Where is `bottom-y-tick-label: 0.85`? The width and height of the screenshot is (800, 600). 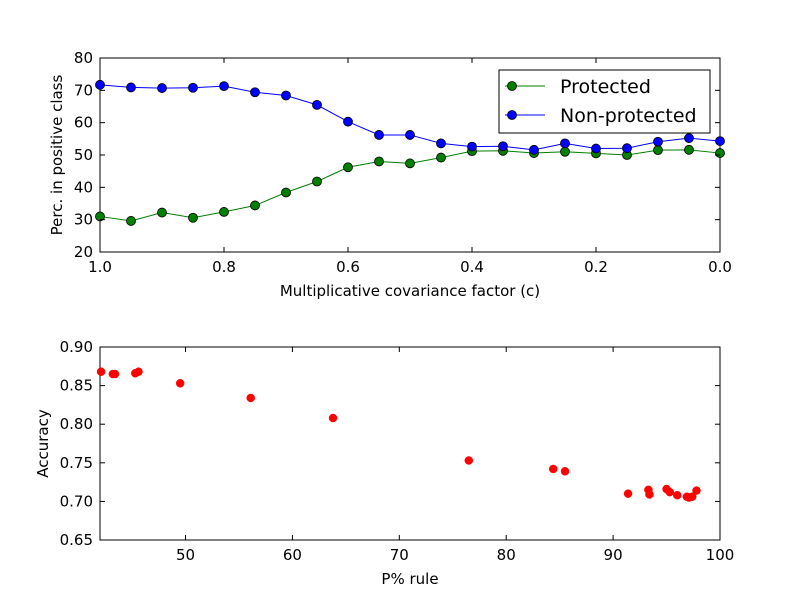 bottom-y-tick-label: 0.85 is located at coordinates (76, 386).